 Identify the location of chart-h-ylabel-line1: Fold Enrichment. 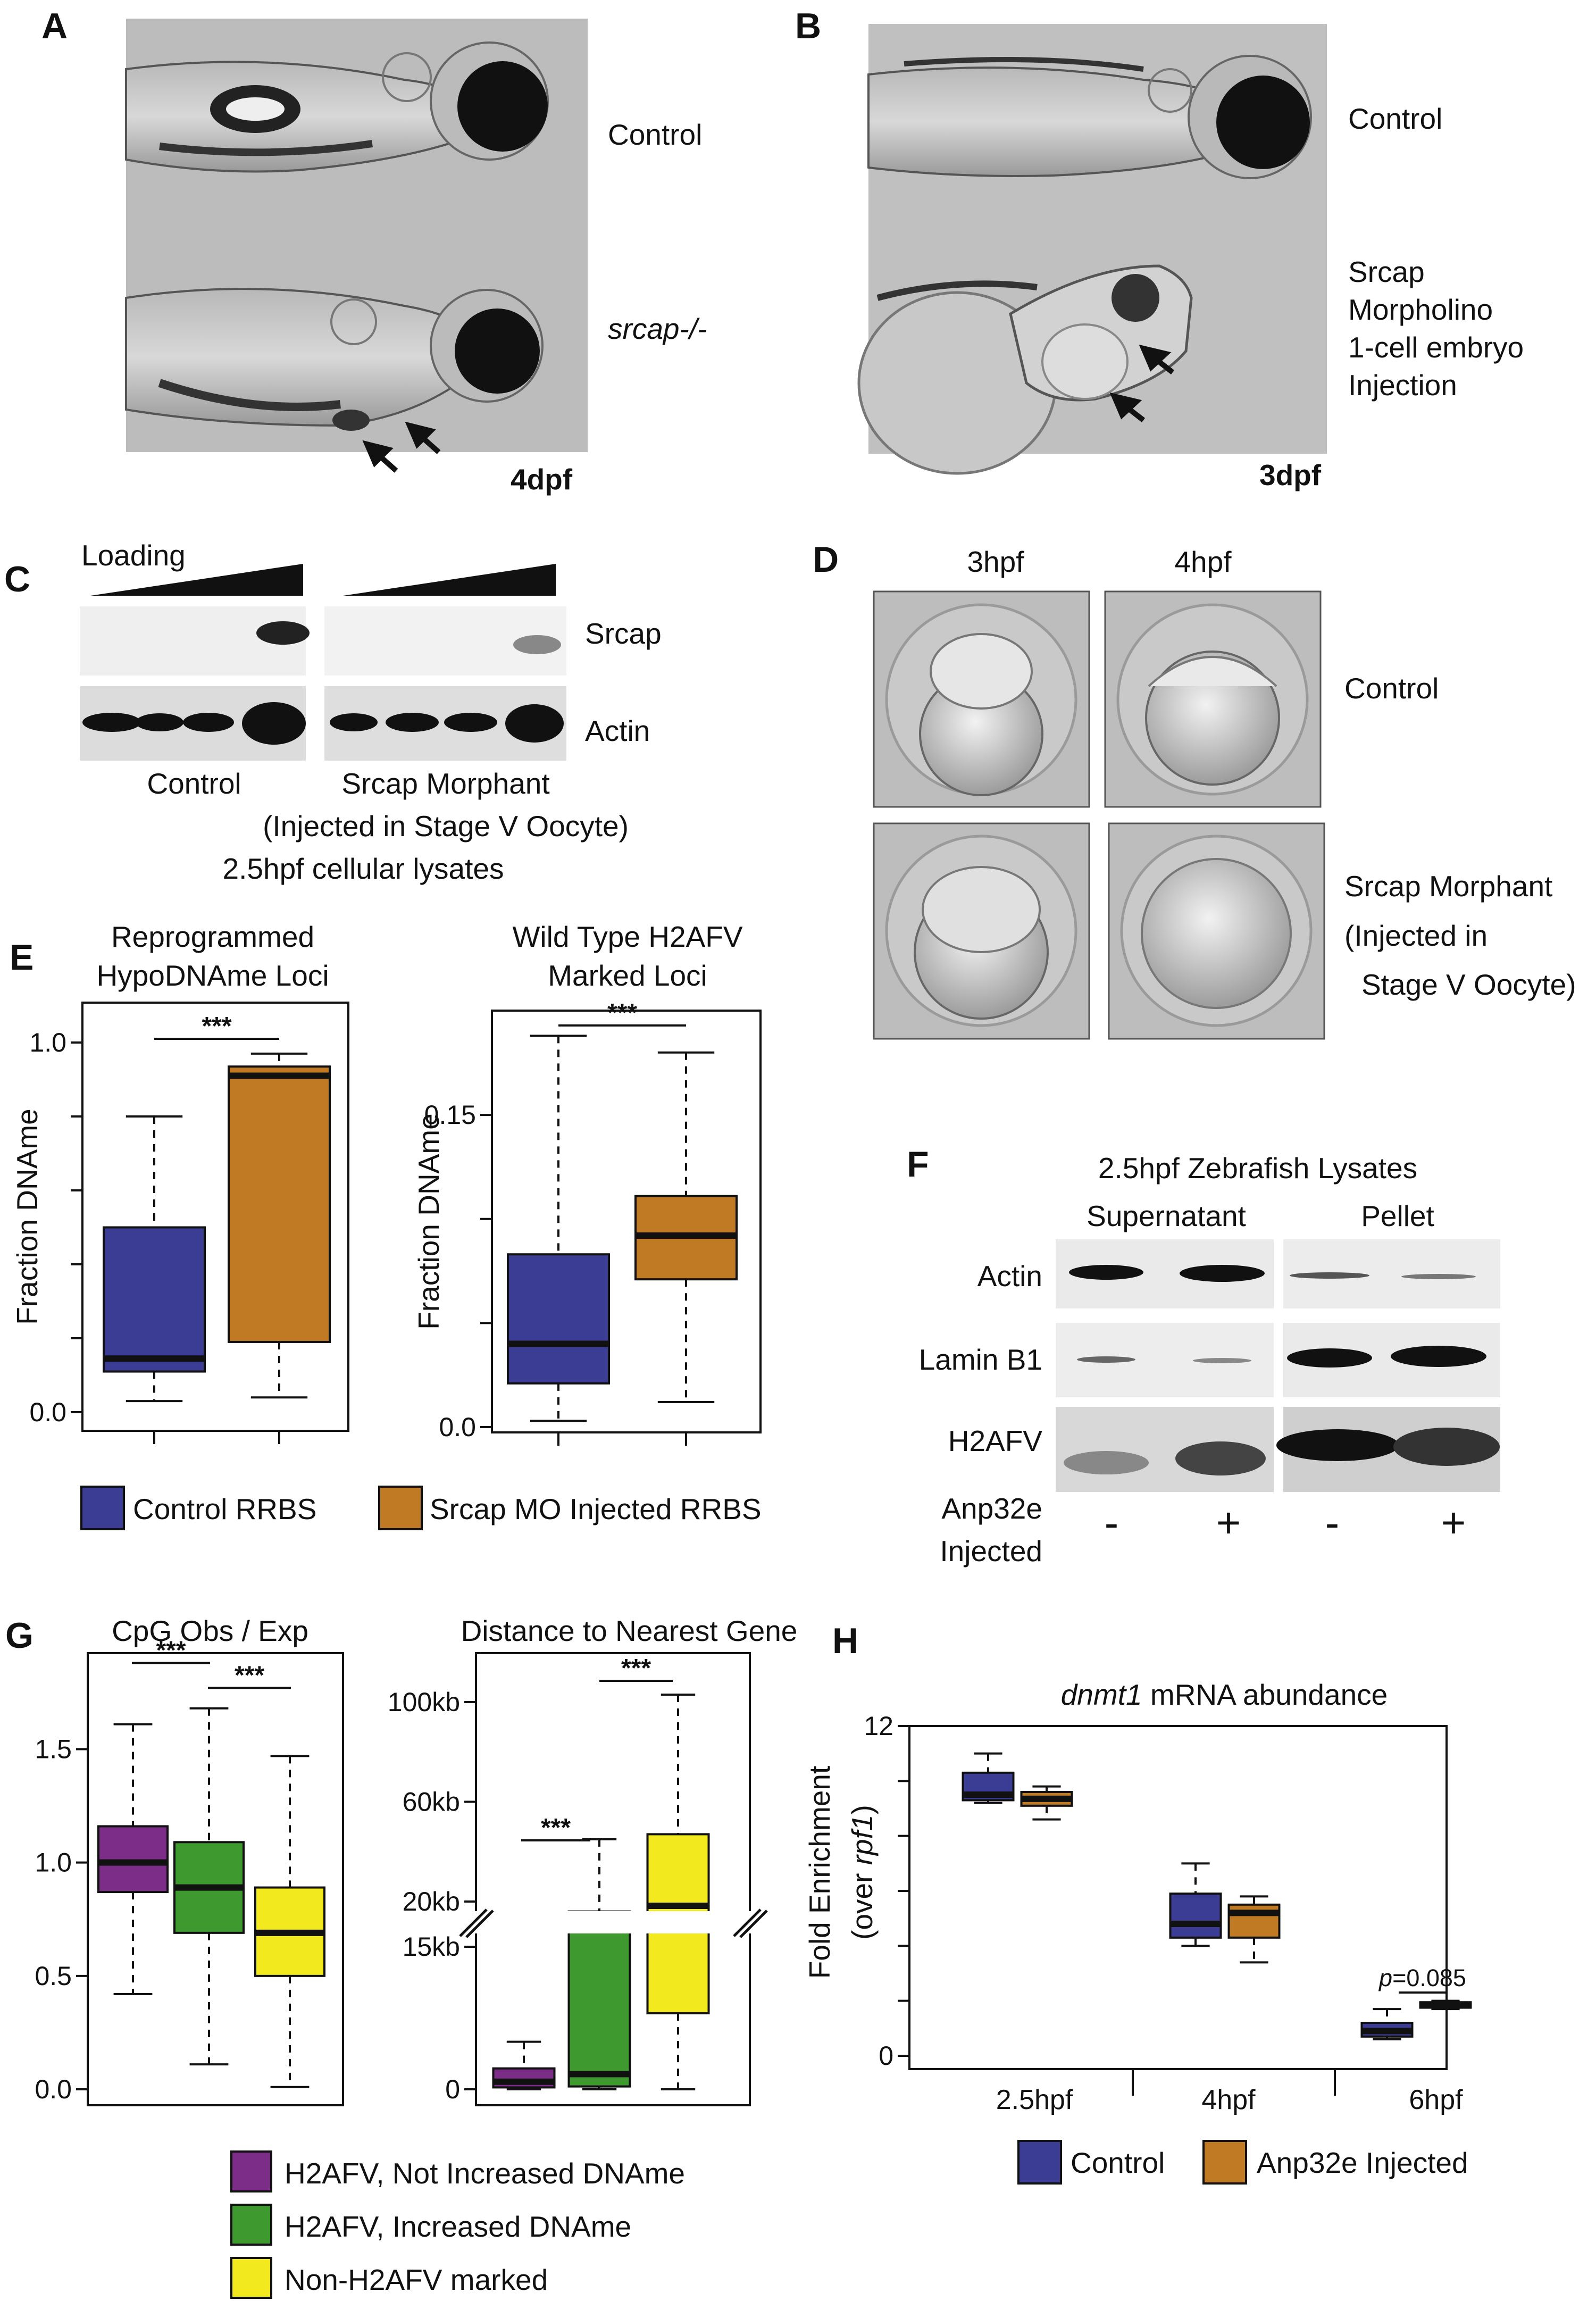
(819, 1872).